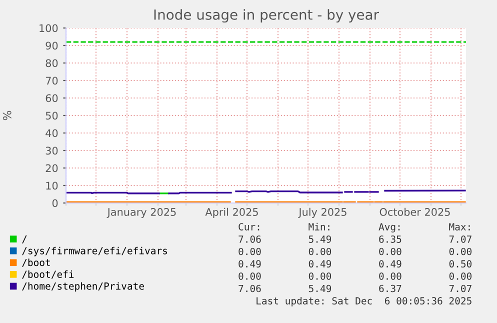 This screenshot has height=323, width=497. I want to click on chart-title: Inode usage in percent - by year, so click(267, 16).